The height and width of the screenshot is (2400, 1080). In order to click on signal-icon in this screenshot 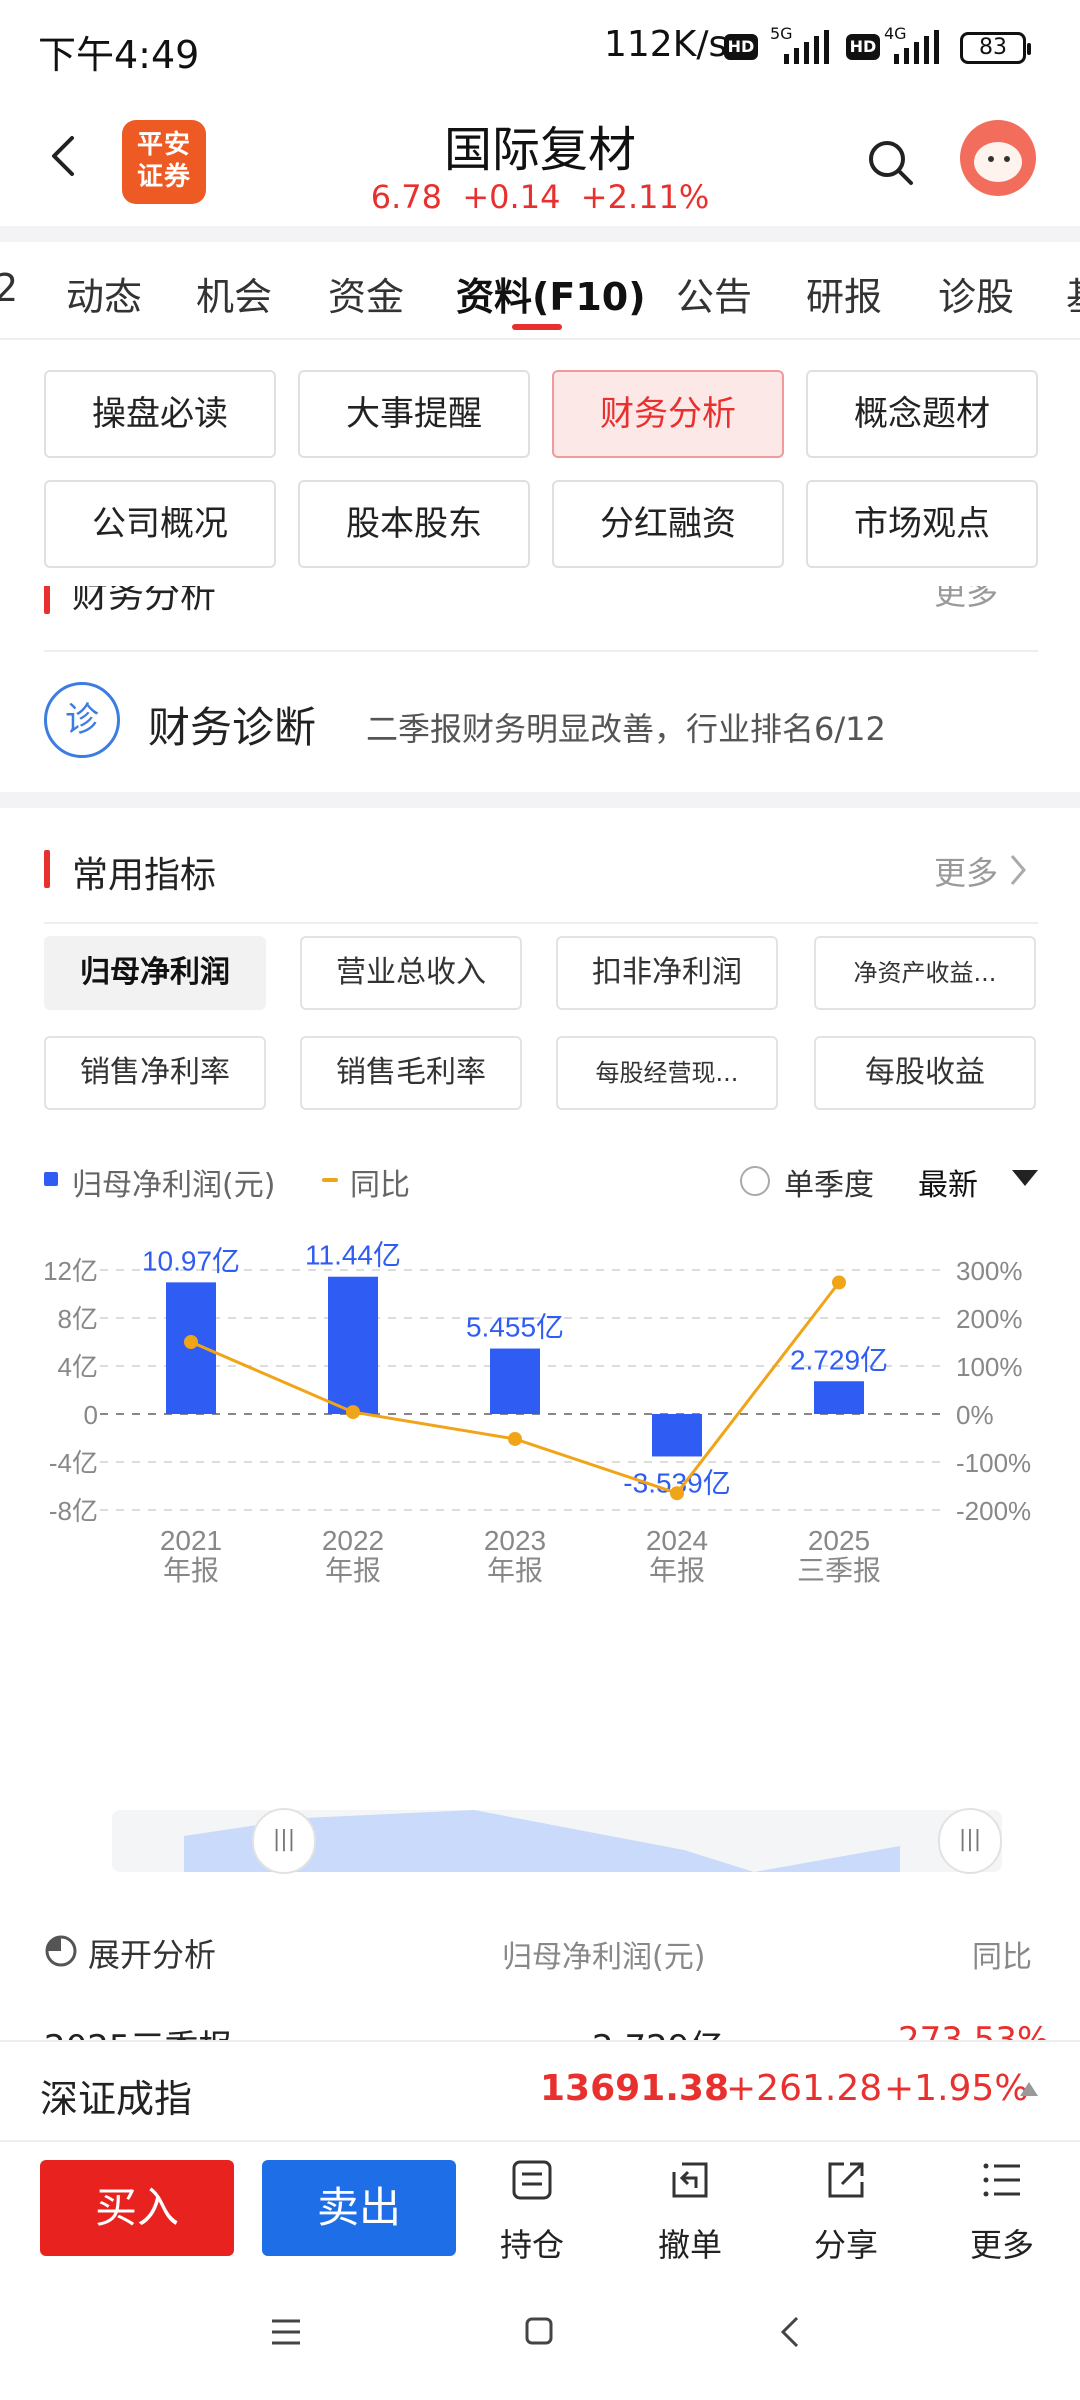, I will do `click(800, 47)`.